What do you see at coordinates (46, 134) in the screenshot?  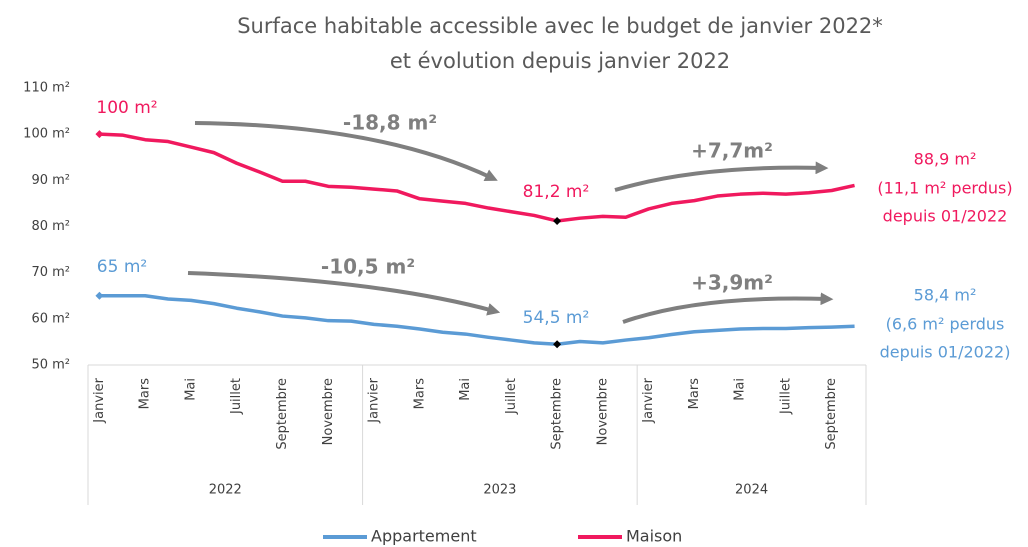 I see `y-tick-label: 100 m²` at bounding box center [46, 134].